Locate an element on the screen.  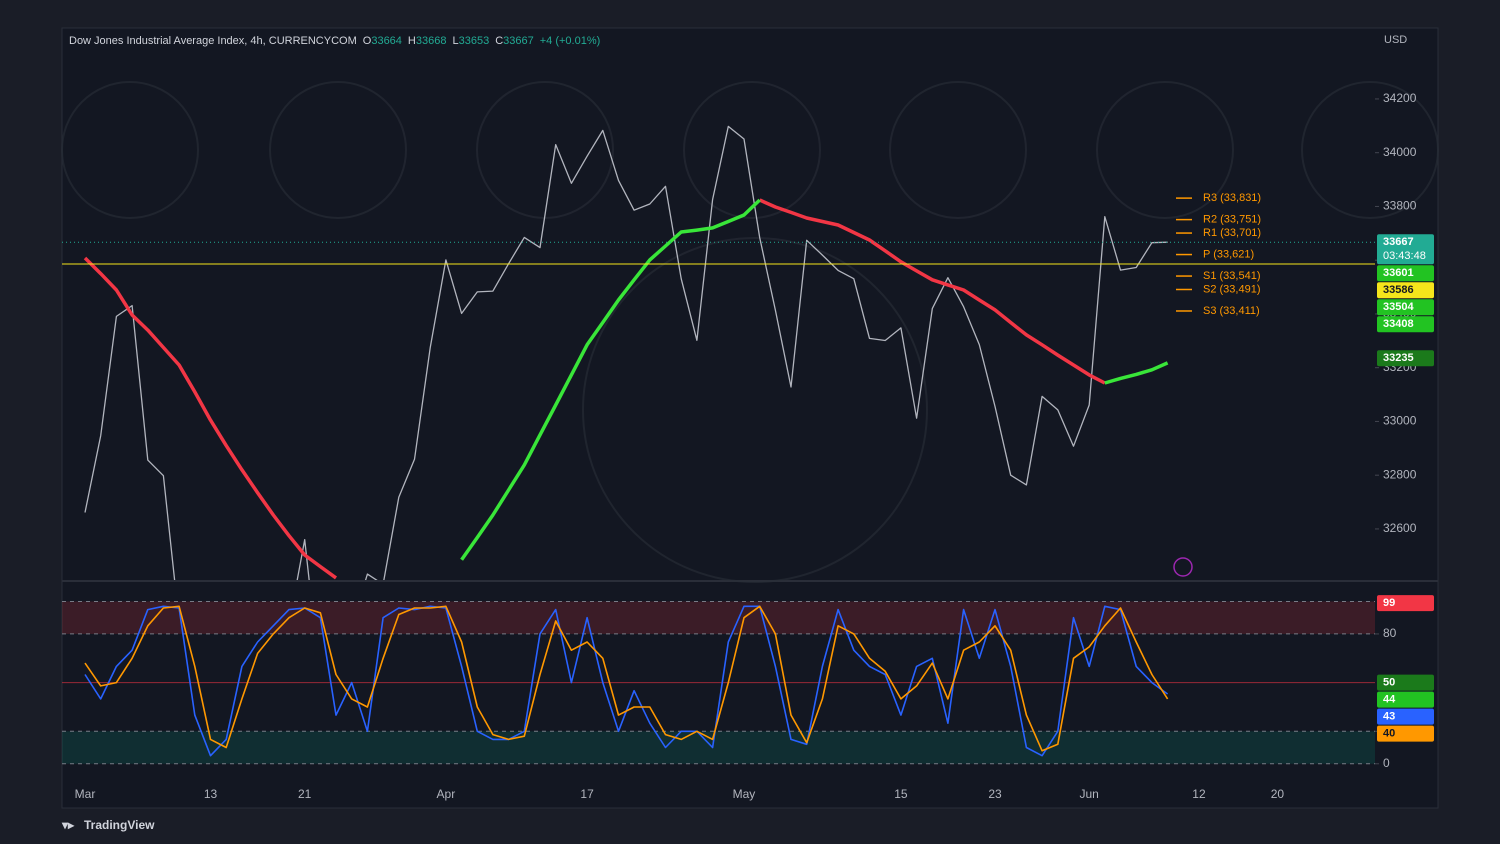
x-tick-label: 15 is located at coordinates (901, 794).